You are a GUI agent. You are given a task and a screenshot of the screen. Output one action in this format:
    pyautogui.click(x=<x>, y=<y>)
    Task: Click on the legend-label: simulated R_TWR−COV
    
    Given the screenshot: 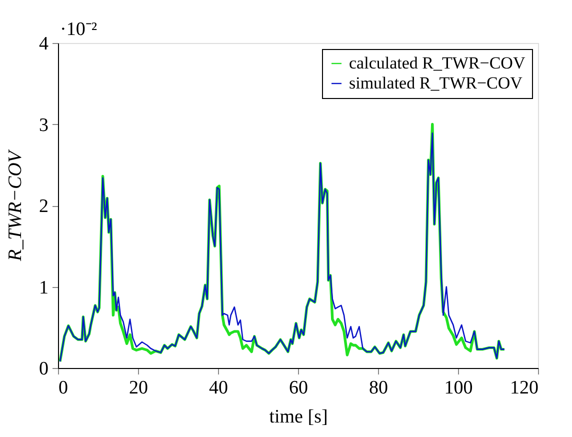 What is the action you would take?
    pyautogui.click(x=436, y=83)
    